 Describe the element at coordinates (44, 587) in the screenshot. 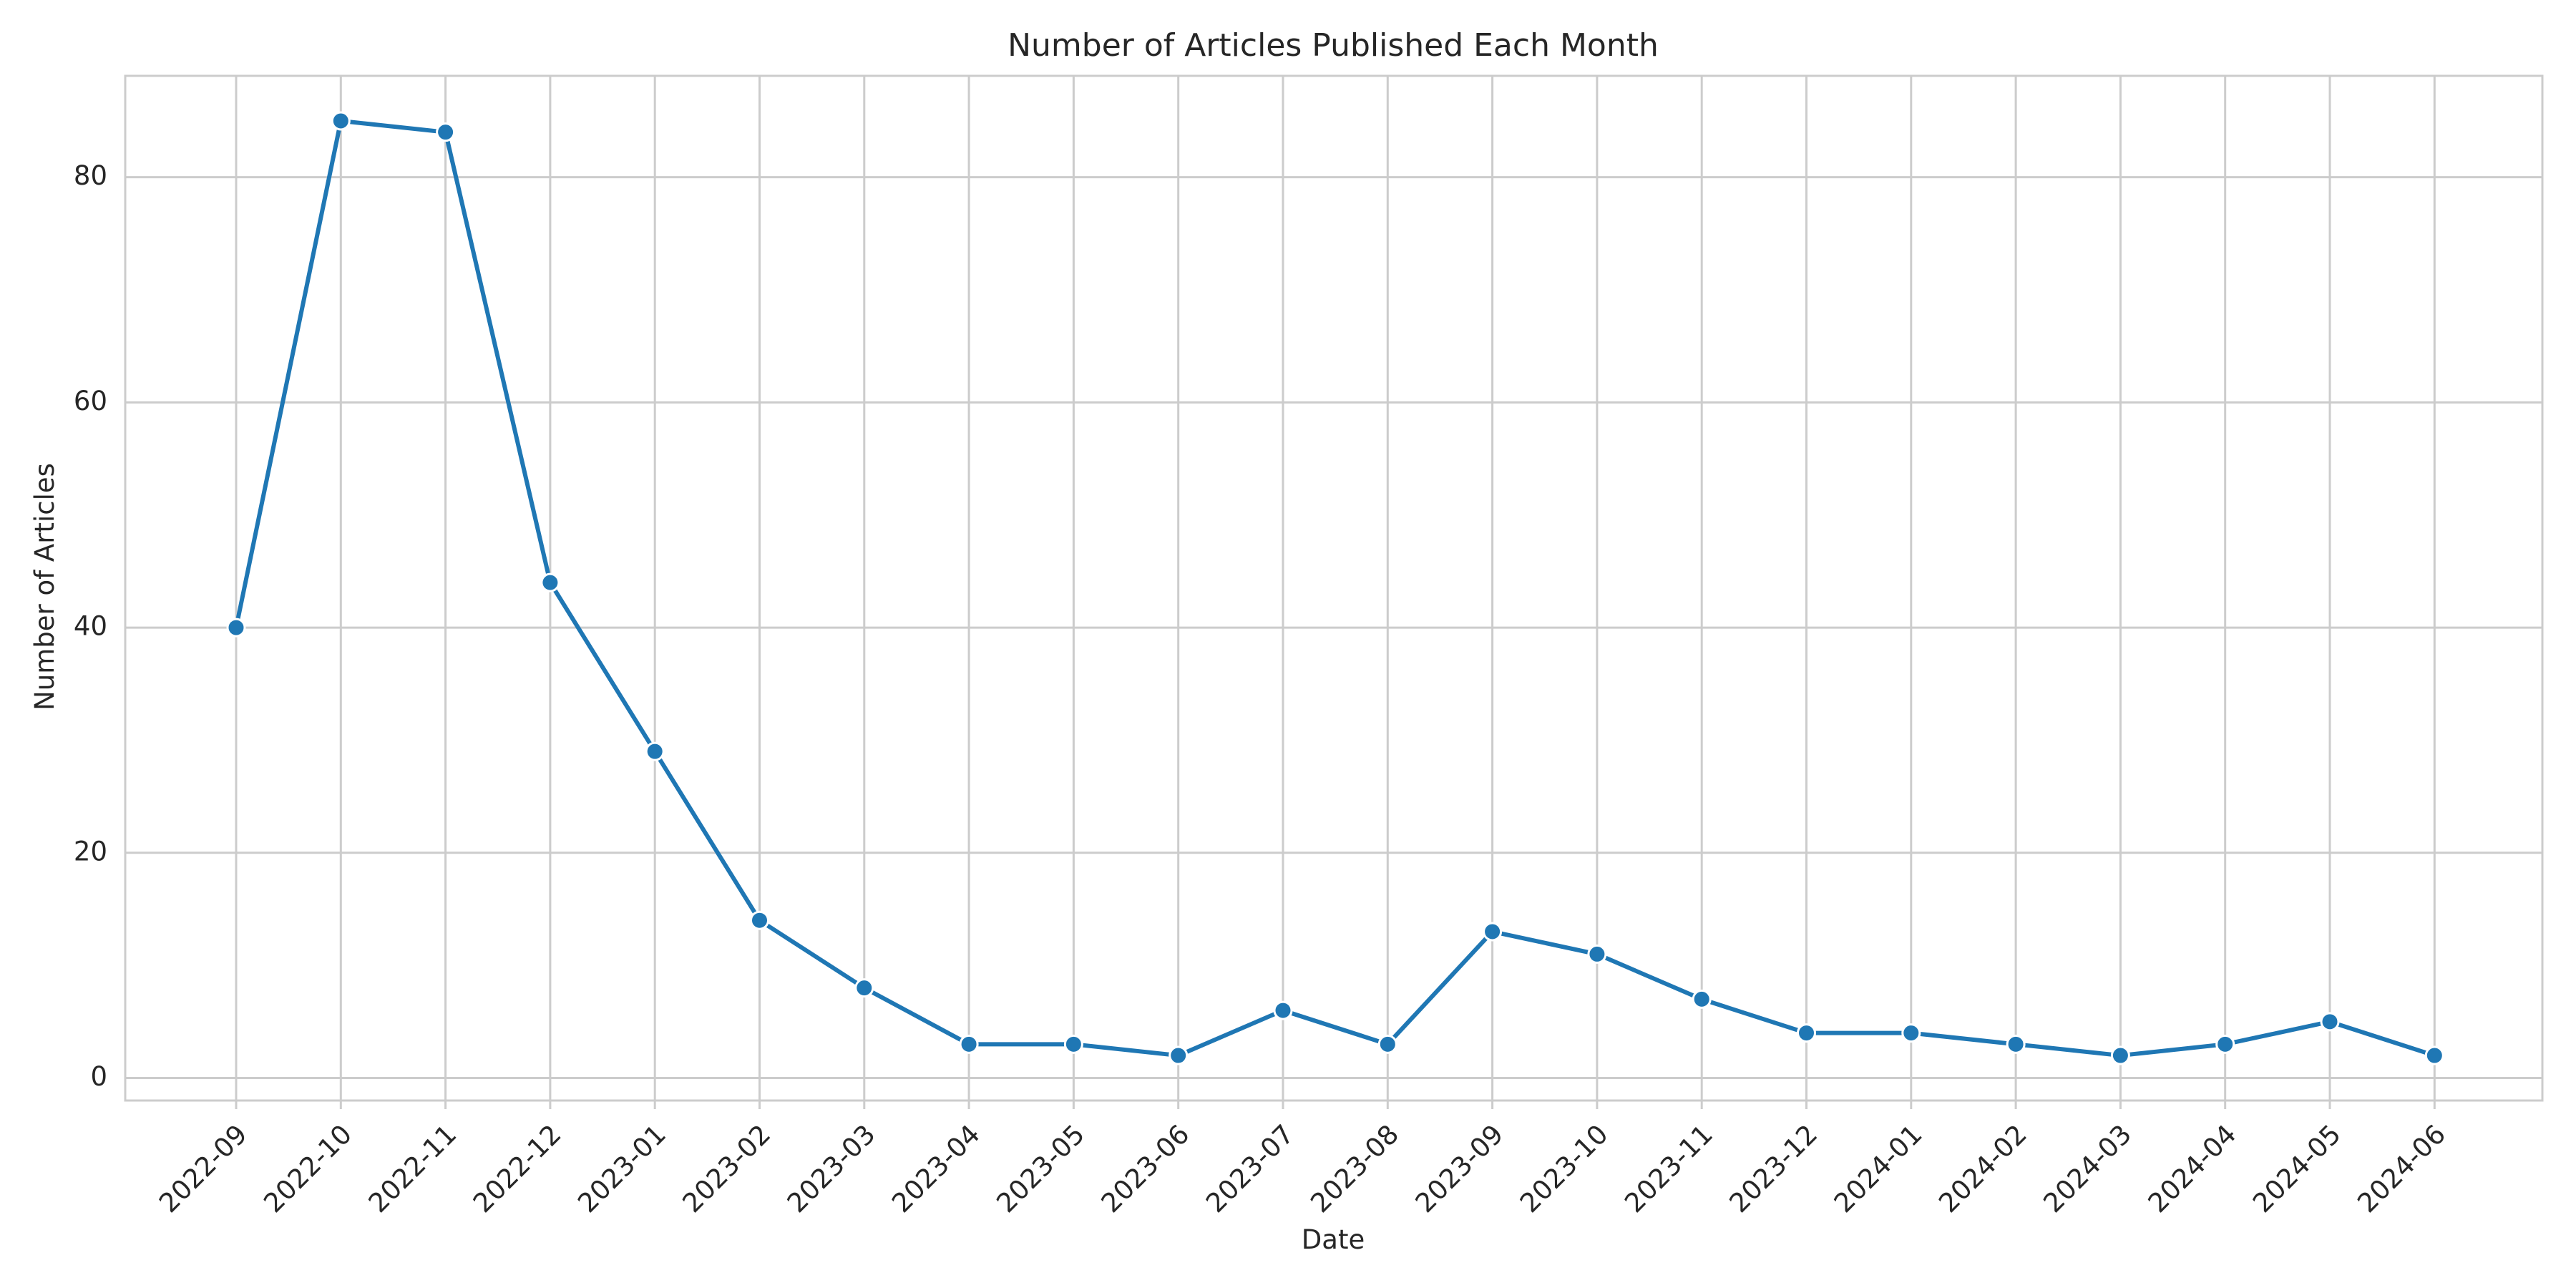

I see `y-axis-label: Number of Articles` at that location.